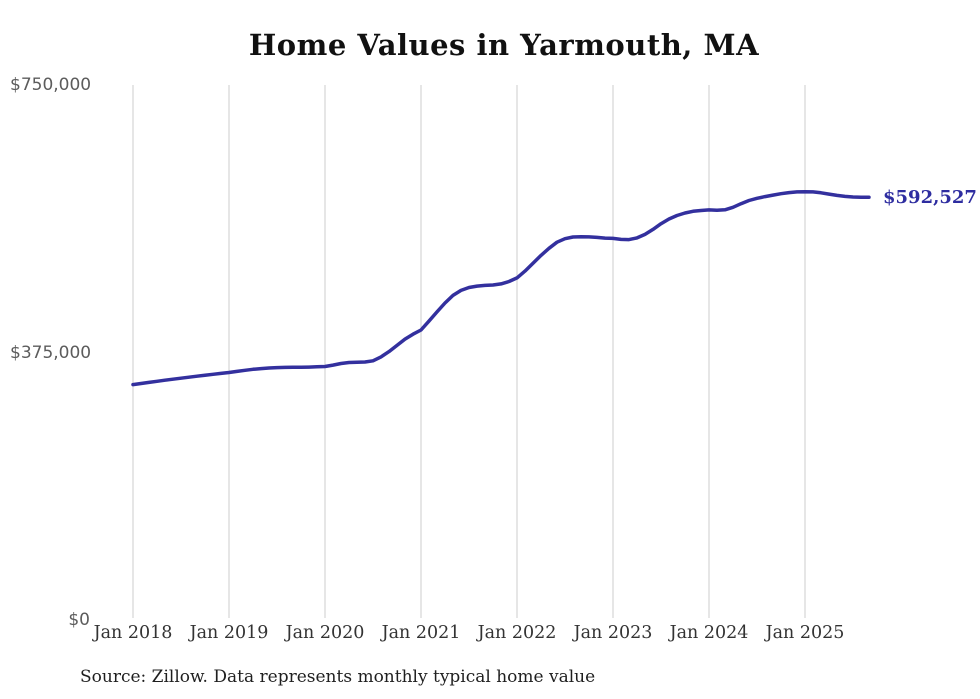 The width and height of the screenshot is (980, 699). What do you see at coordinates (421, 633) in the screenshot?
I see `x-tick-label: Jan 2021` at bounding box center [421, 633].